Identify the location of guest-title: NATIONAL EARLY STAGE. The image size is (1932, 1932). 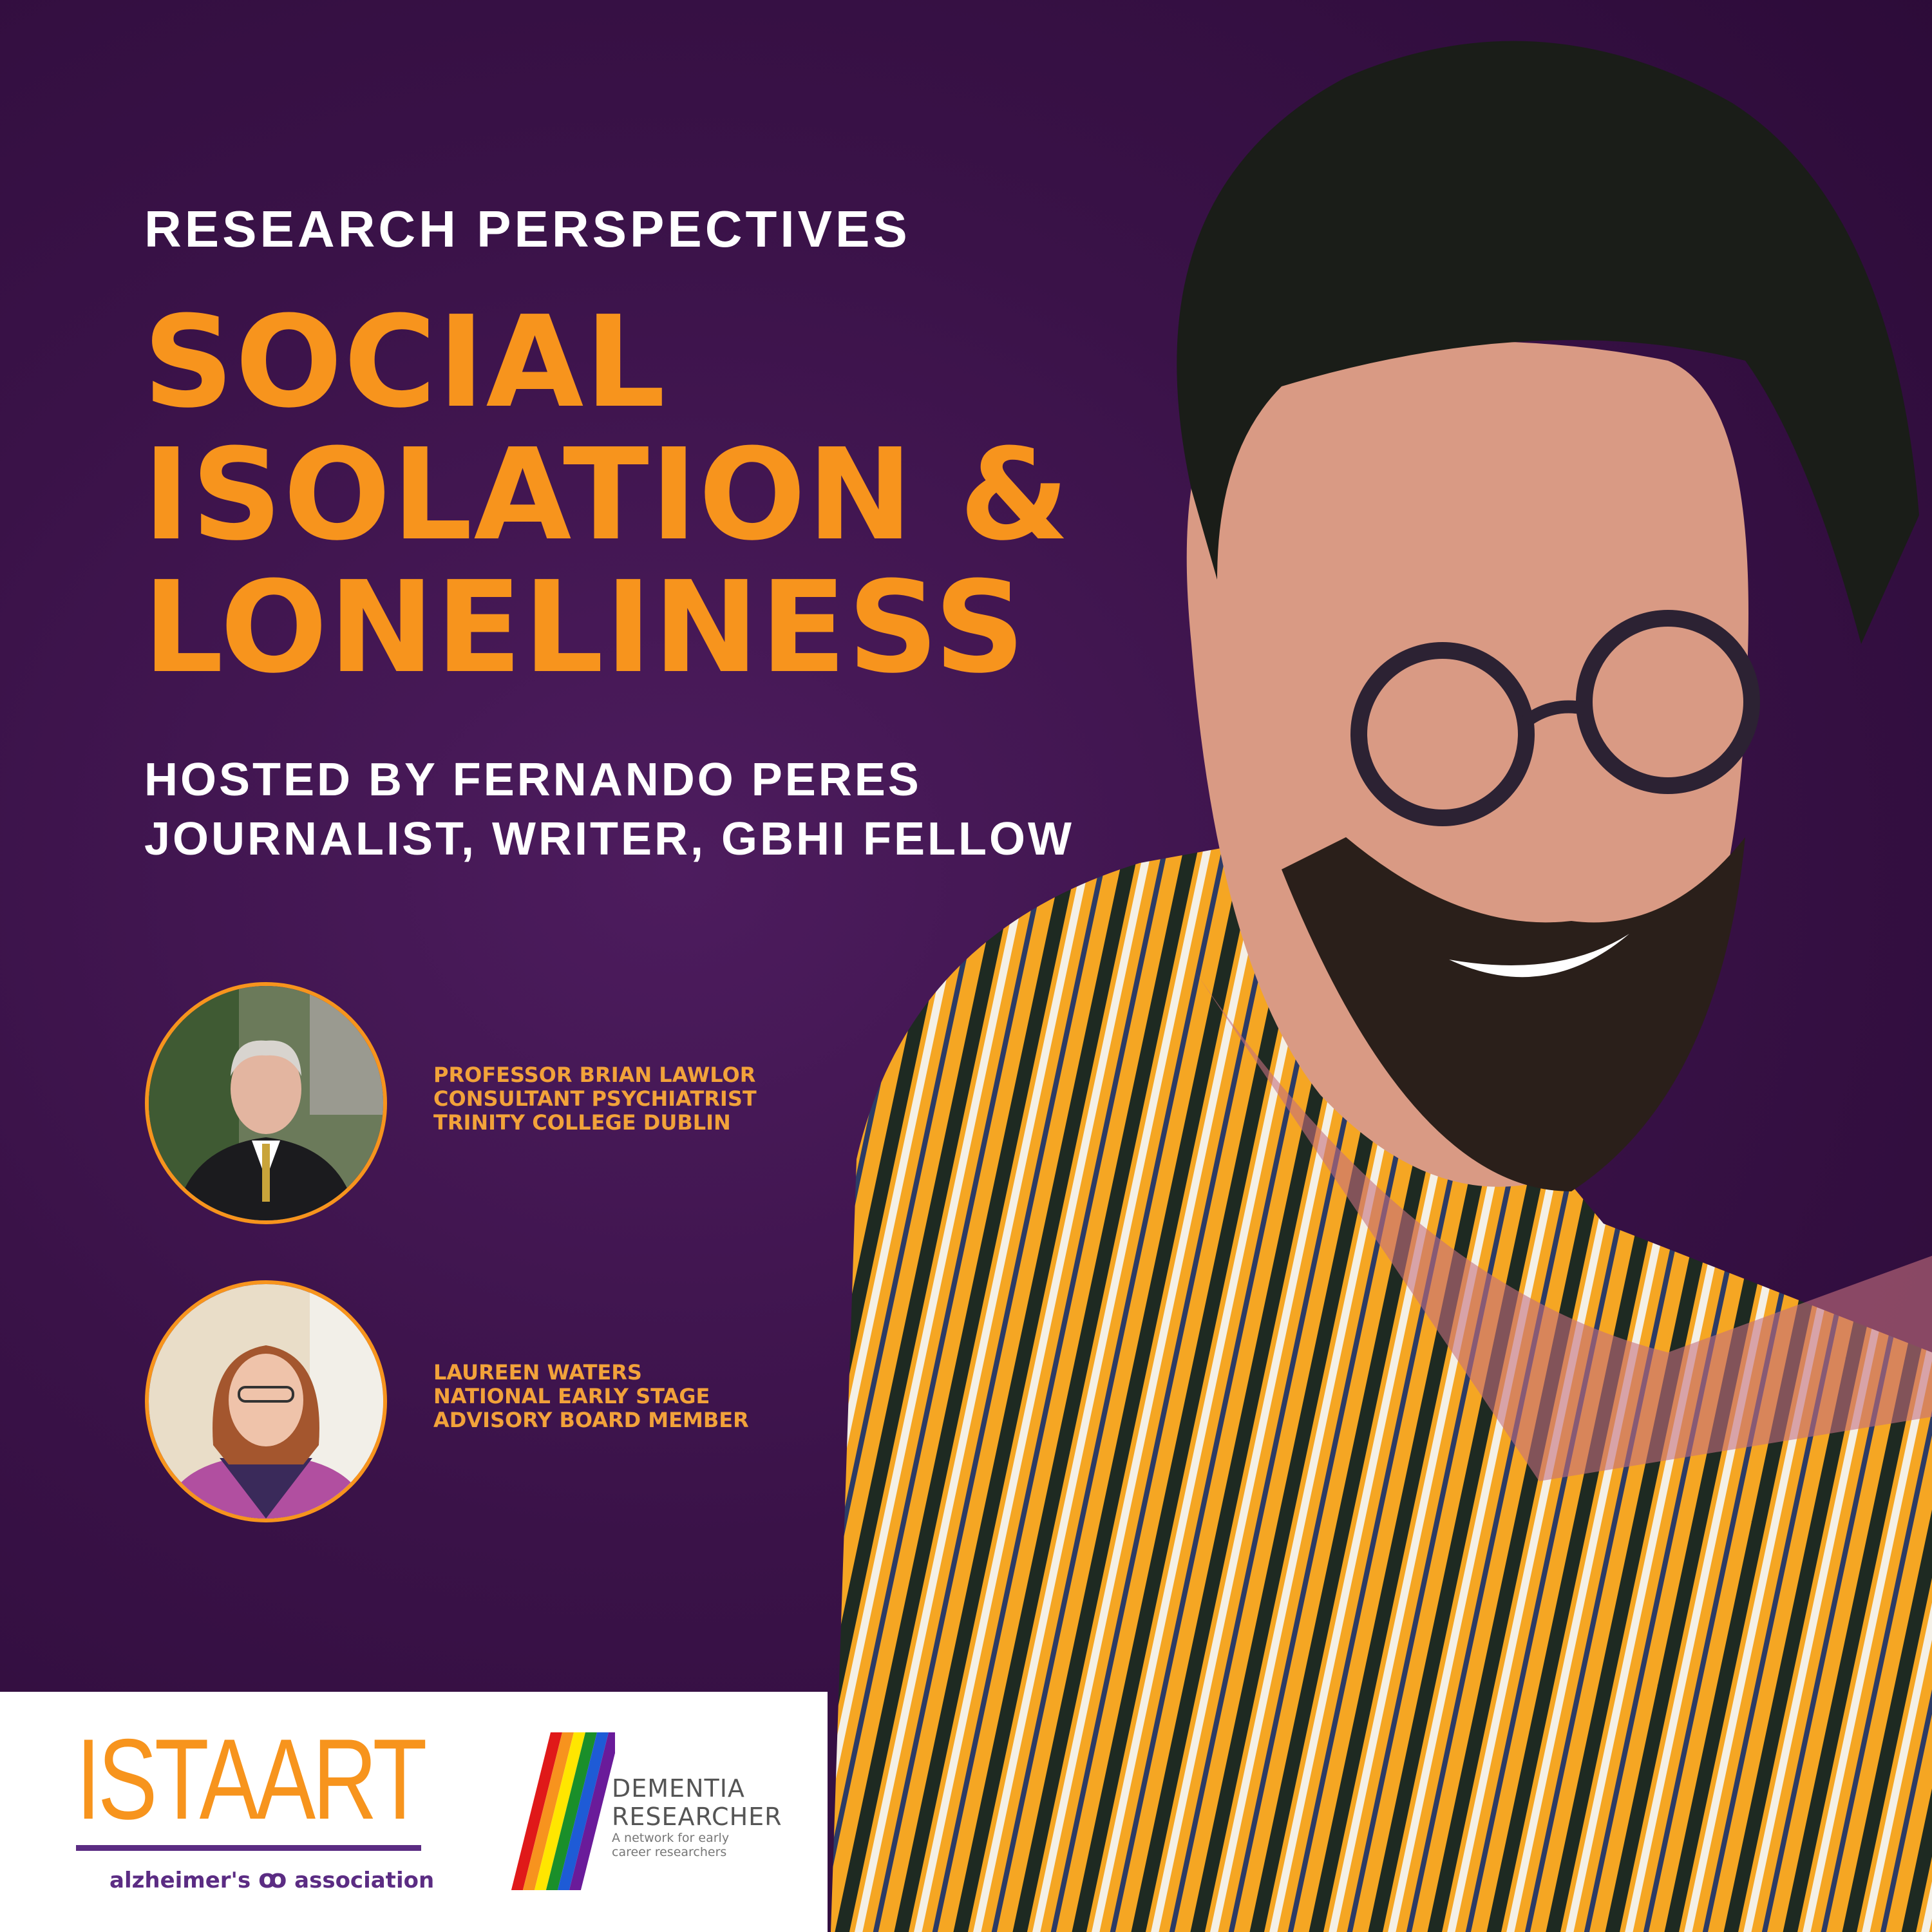
(571, 1396).